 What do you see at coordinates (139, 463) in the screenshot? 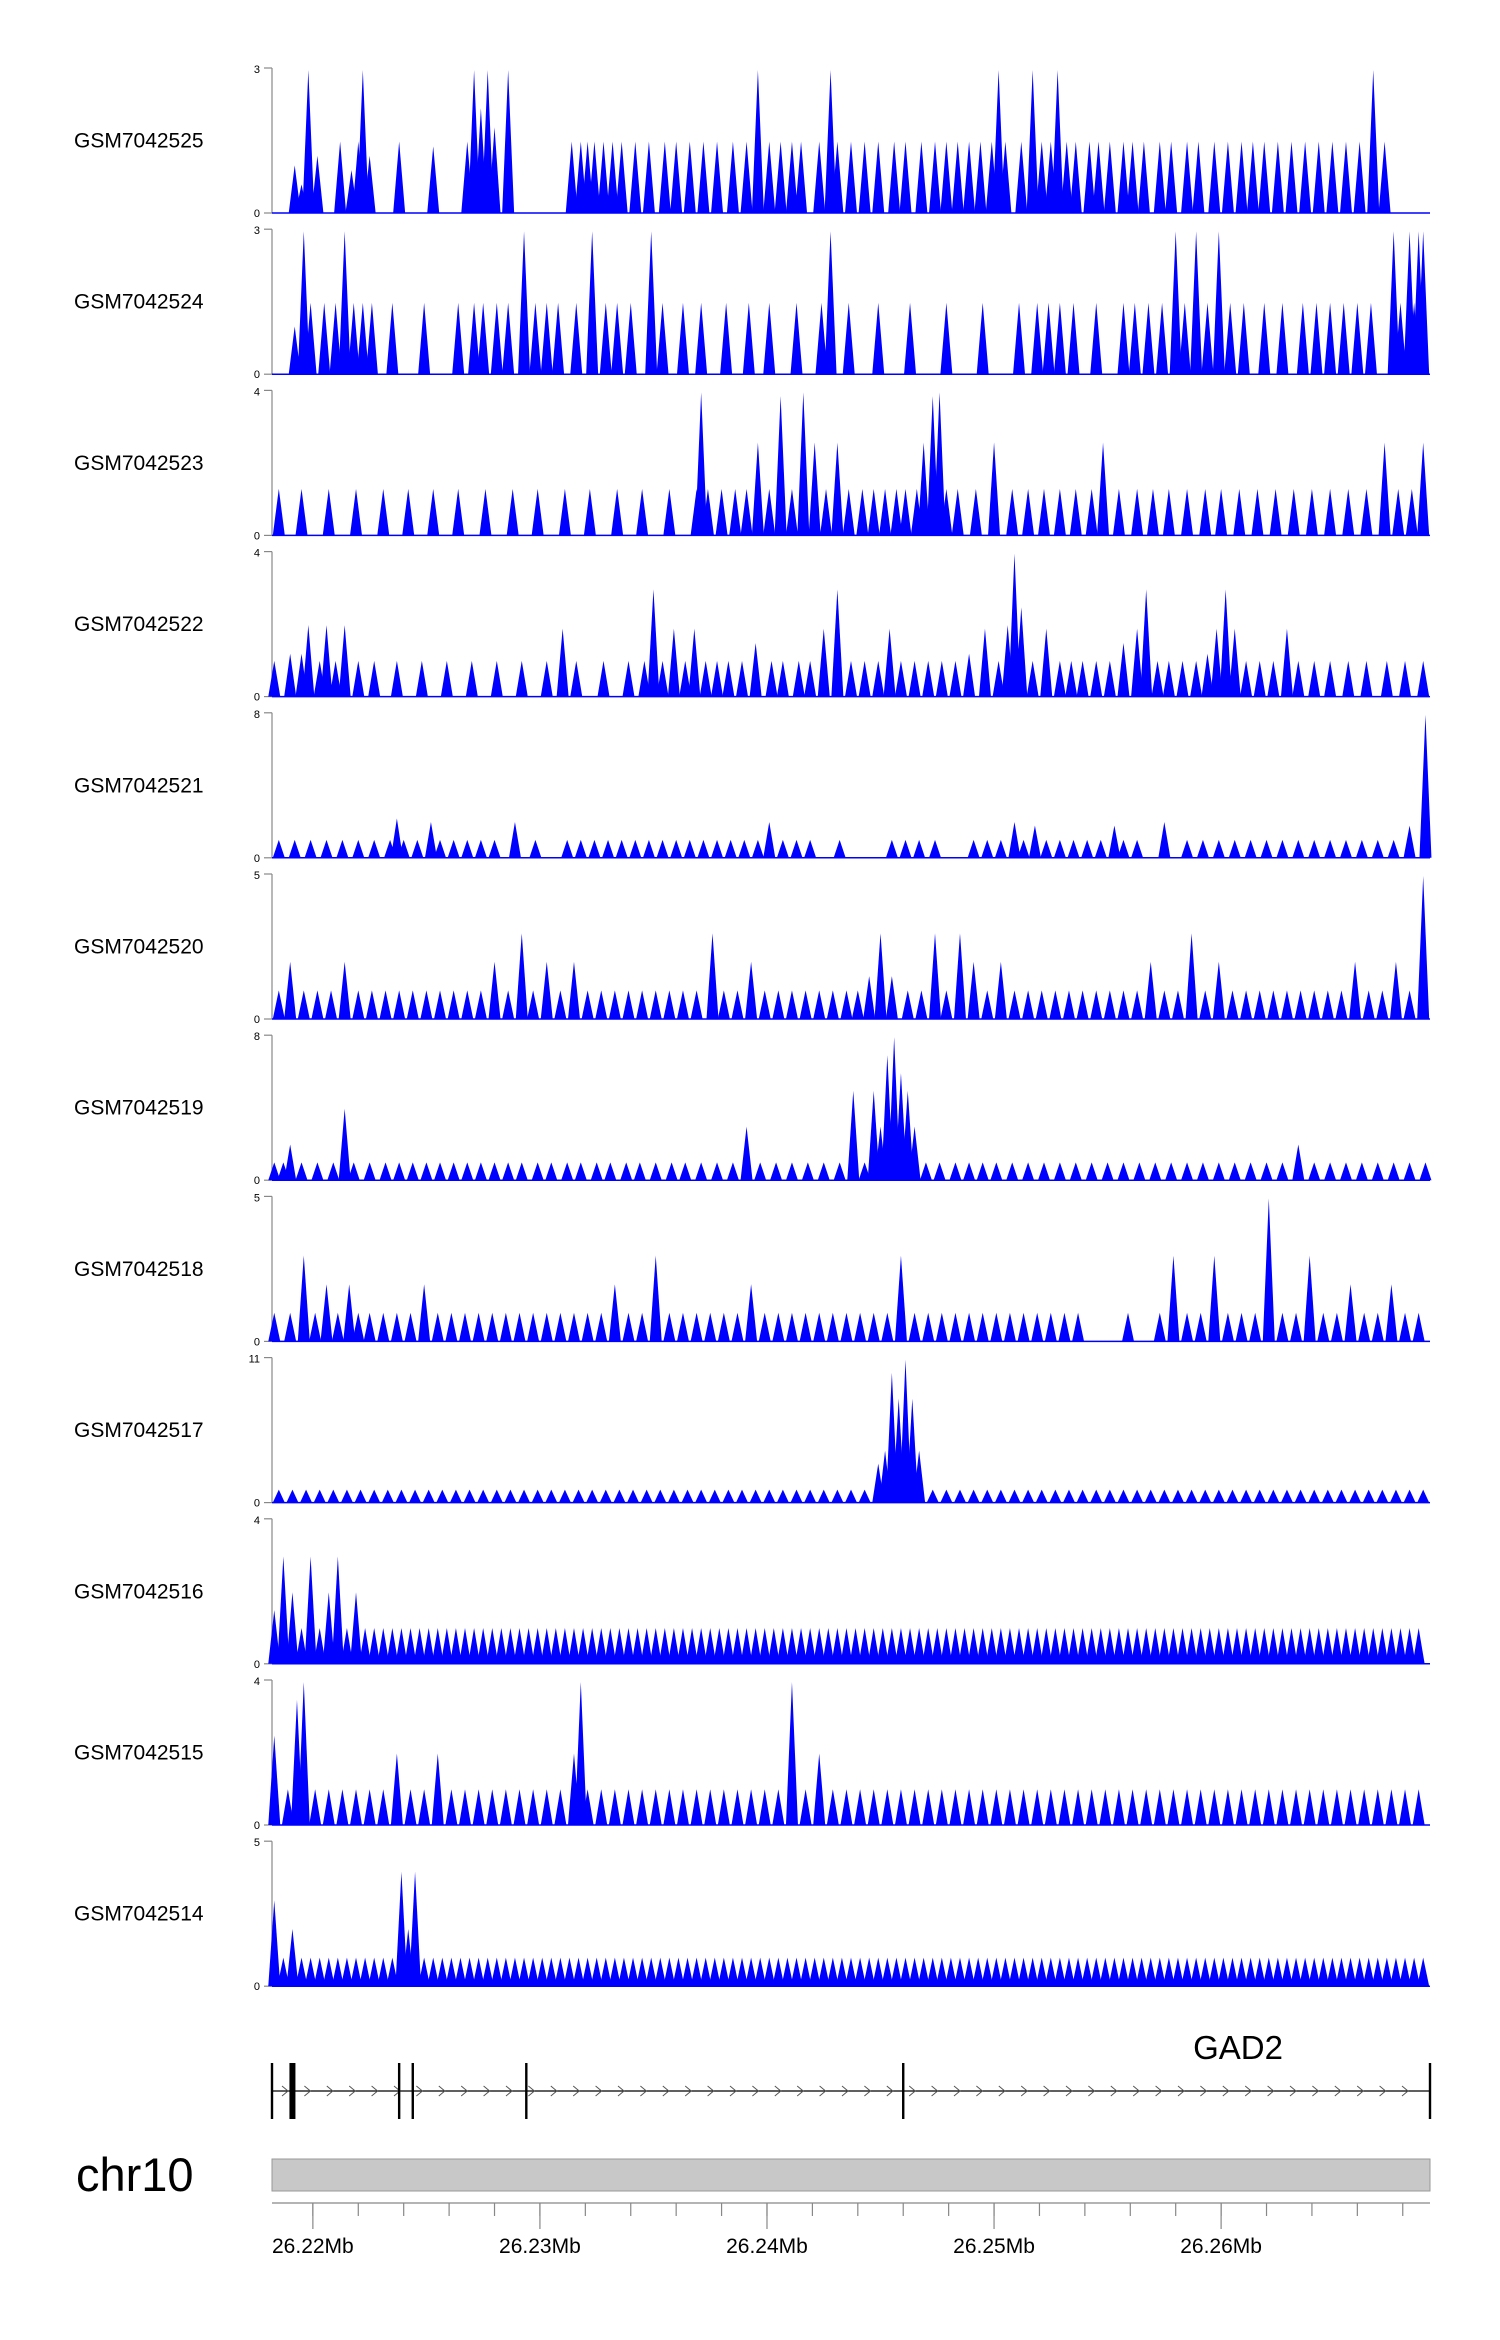
I see `track-label: GSM7042523` at bounding box center [139, 463].